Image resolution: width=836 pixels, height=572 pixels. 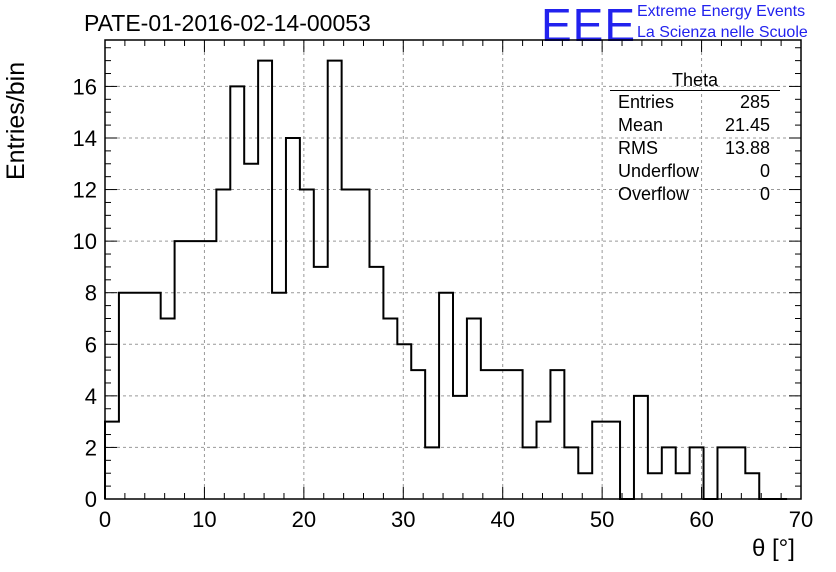 I want to click on y-tick-label: 0, so click(x=91, y=499).